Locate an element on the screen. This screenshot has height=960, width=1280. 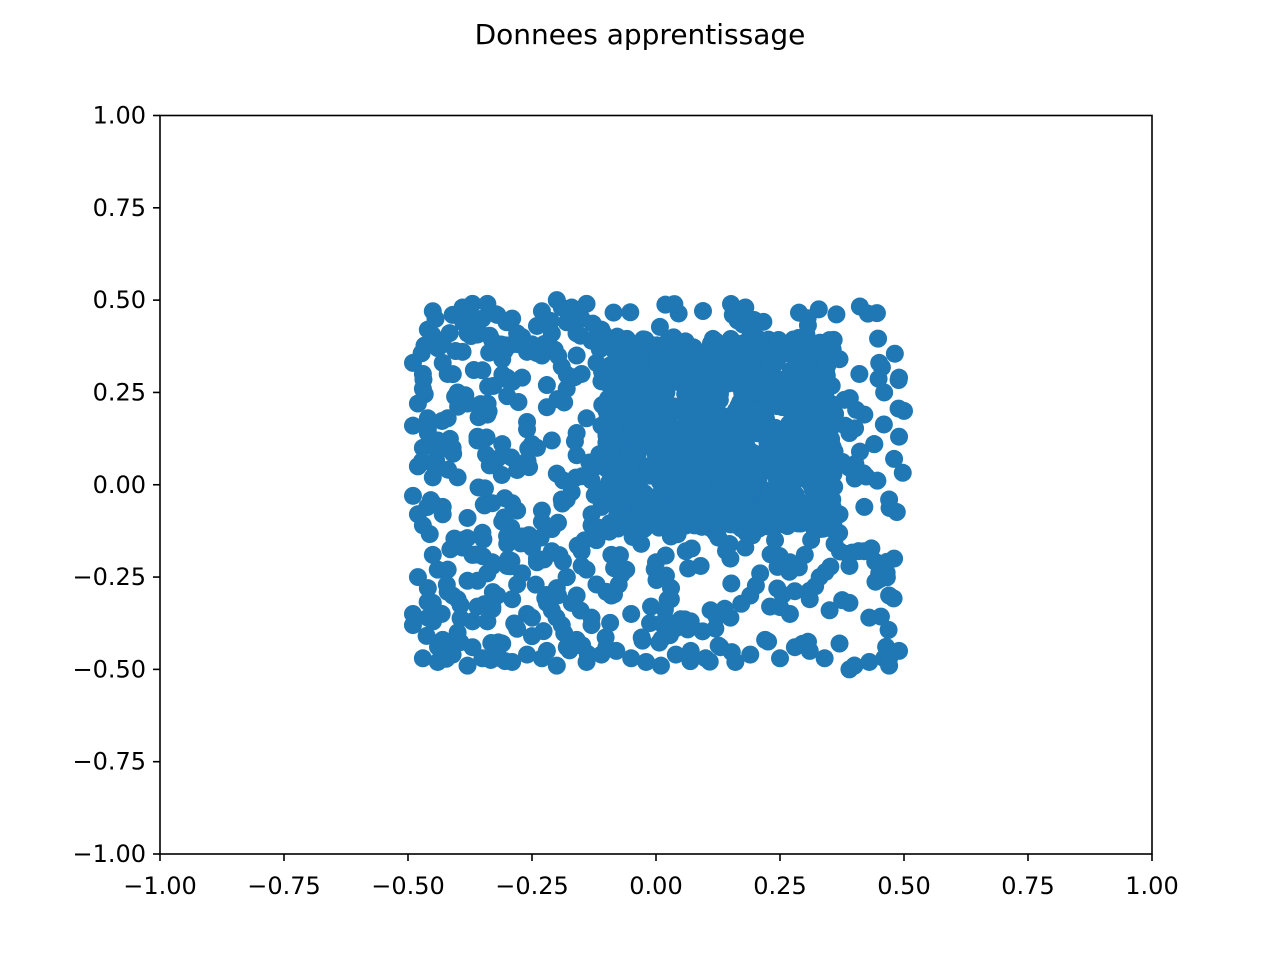
x-tick-label: −0.50 is located at coordinates (408, 886).